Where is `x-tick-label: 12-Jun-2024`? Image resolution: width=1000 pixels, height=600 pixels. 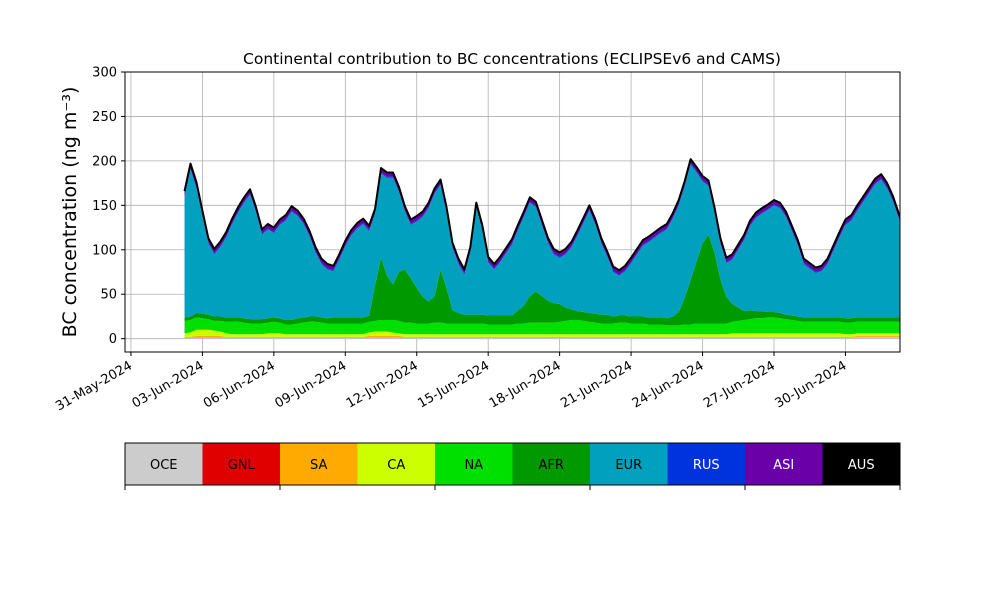
x-tick-label: 12-Jun-2024 is located at coordinates (382, 384).